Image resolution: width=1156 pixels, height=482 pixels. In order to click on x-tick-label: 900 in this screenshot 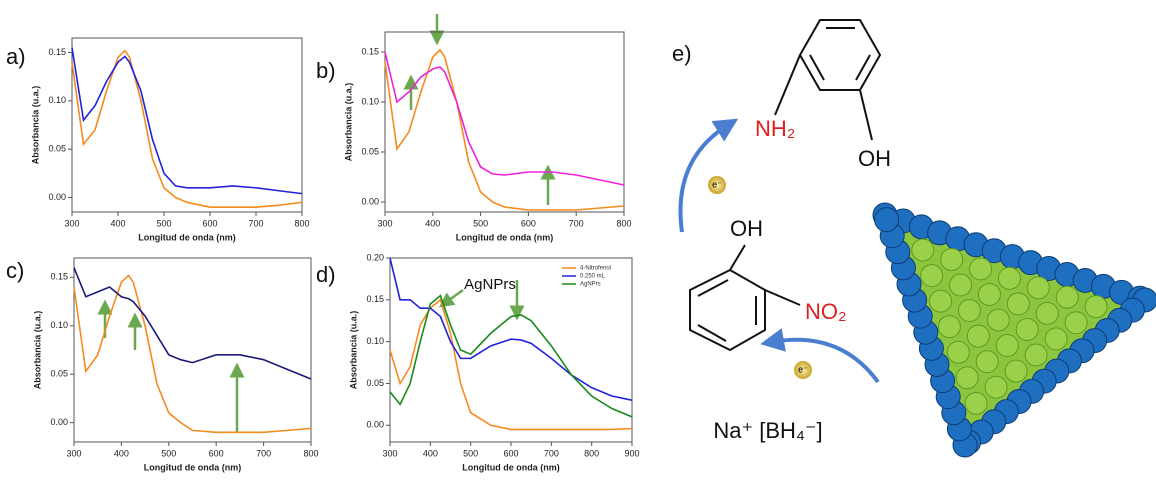, I will do `click(631, 453)`.